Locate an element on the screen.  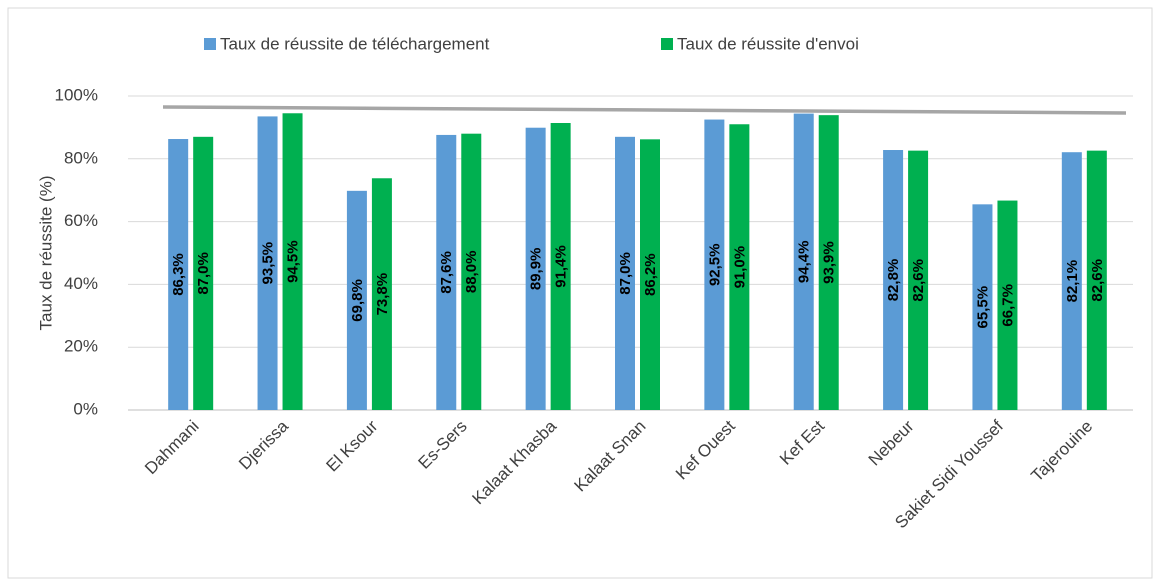
value-label: 94,5% is located at coordinates (293, 261).